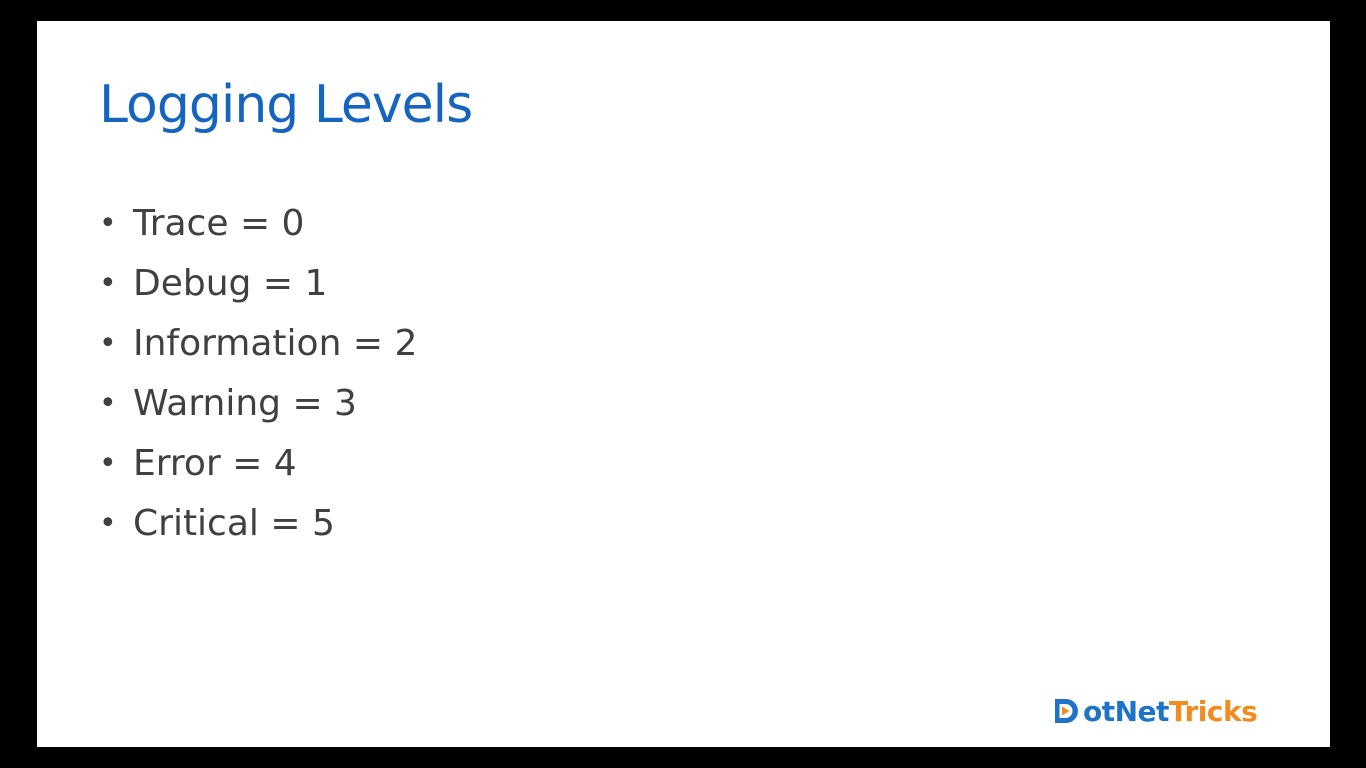 This screenshot has height=768, width=1366. I want to click on bullet-item: • Error = 4, so click(258, 463).